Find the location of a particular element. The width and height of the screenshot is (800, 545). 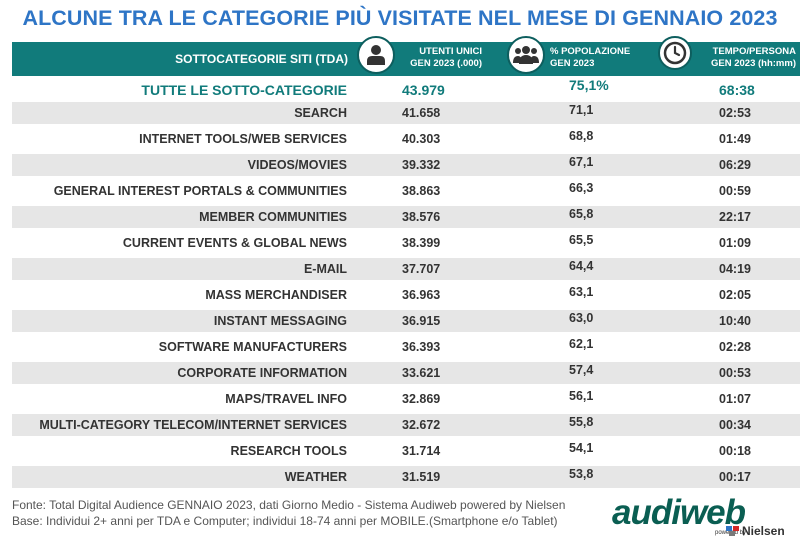

pop-value: 63,0 is located at coordinates (581, 318).